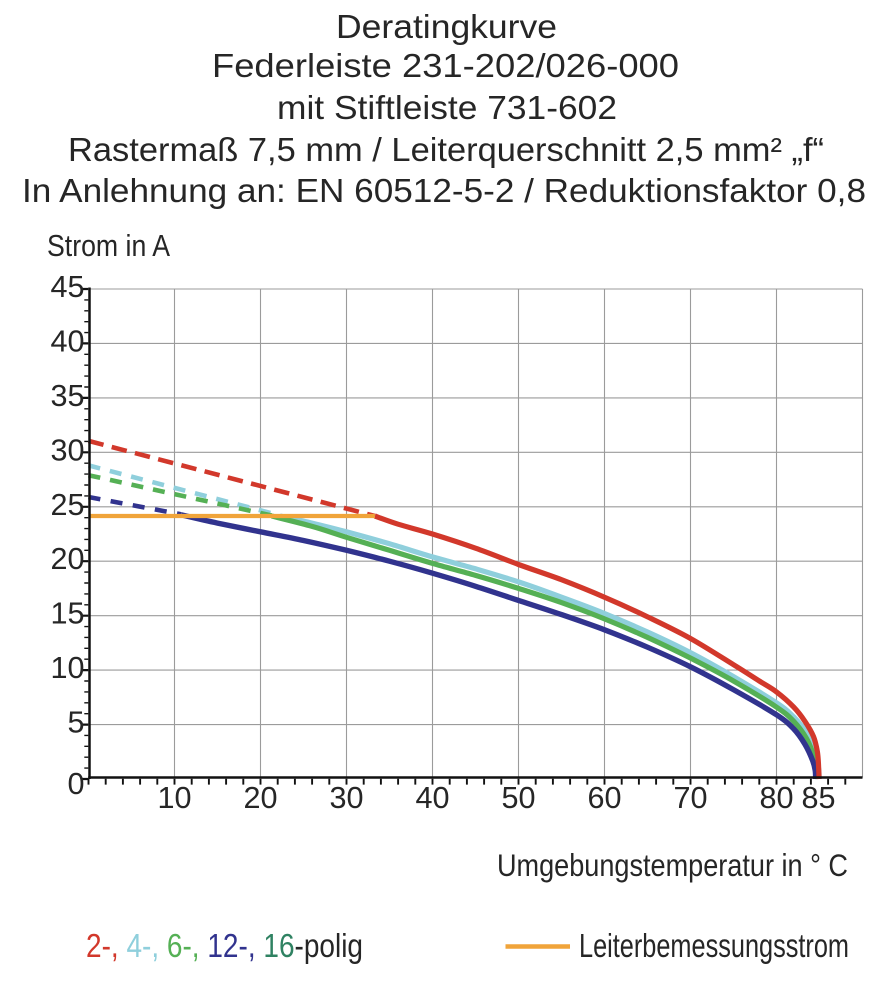  Describe the element at coordinates (518, 798) in the screenshot. I see `svg-text: 50` at that location.